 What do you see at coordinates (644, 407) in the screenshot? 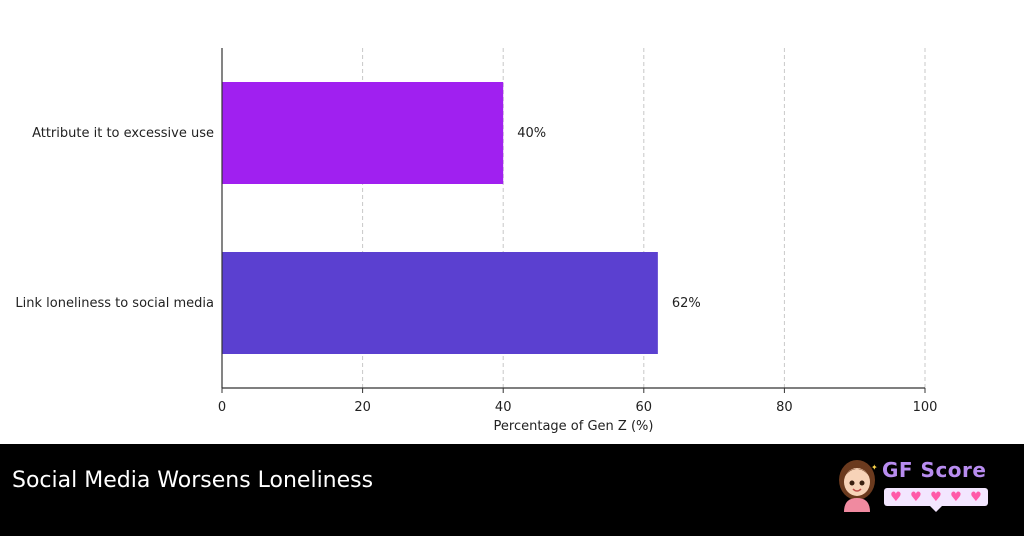
I see `x-tick-label: 60` at bounding box center [644, 407].